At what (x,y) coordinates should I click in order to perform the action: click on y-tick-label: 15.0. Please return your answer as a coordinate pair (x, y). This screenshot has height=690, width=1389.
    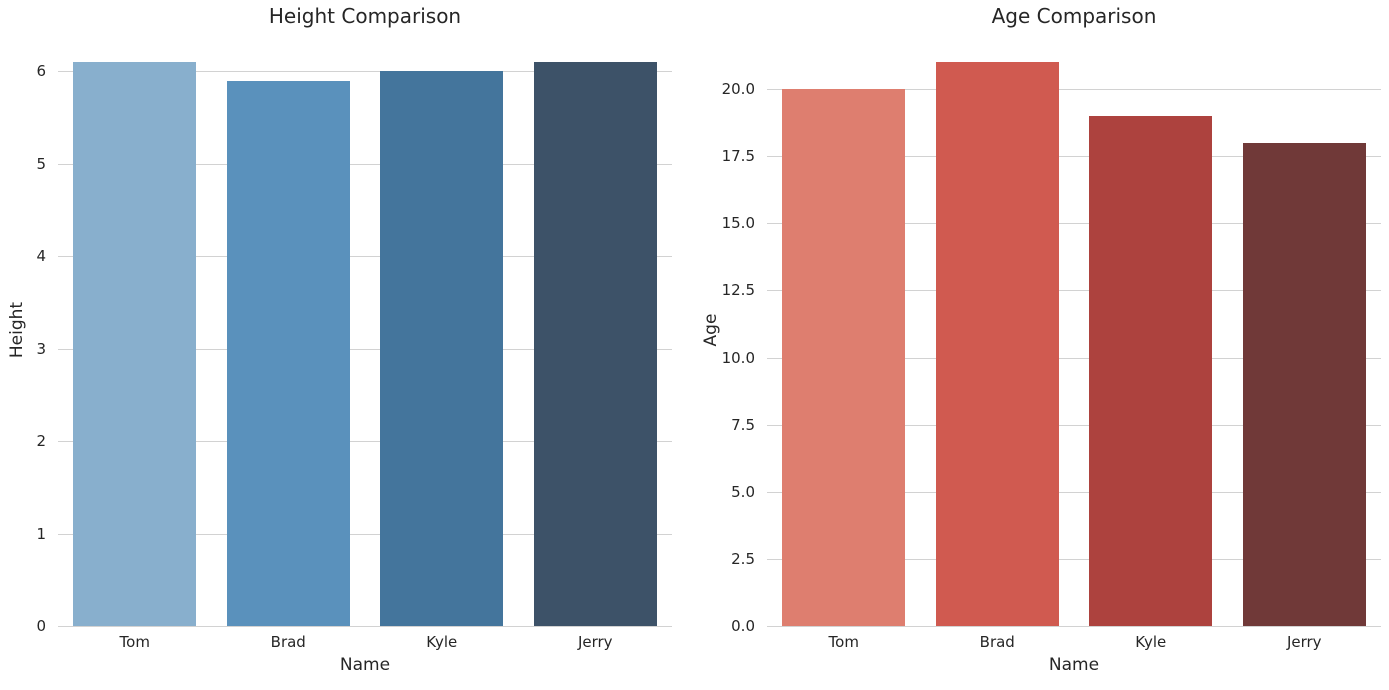
    Looking at the image, I should click on (738, 223).